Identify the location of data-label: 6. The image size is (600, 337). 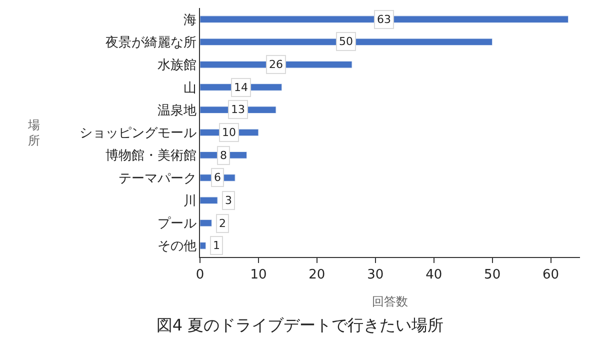
(217, 177).